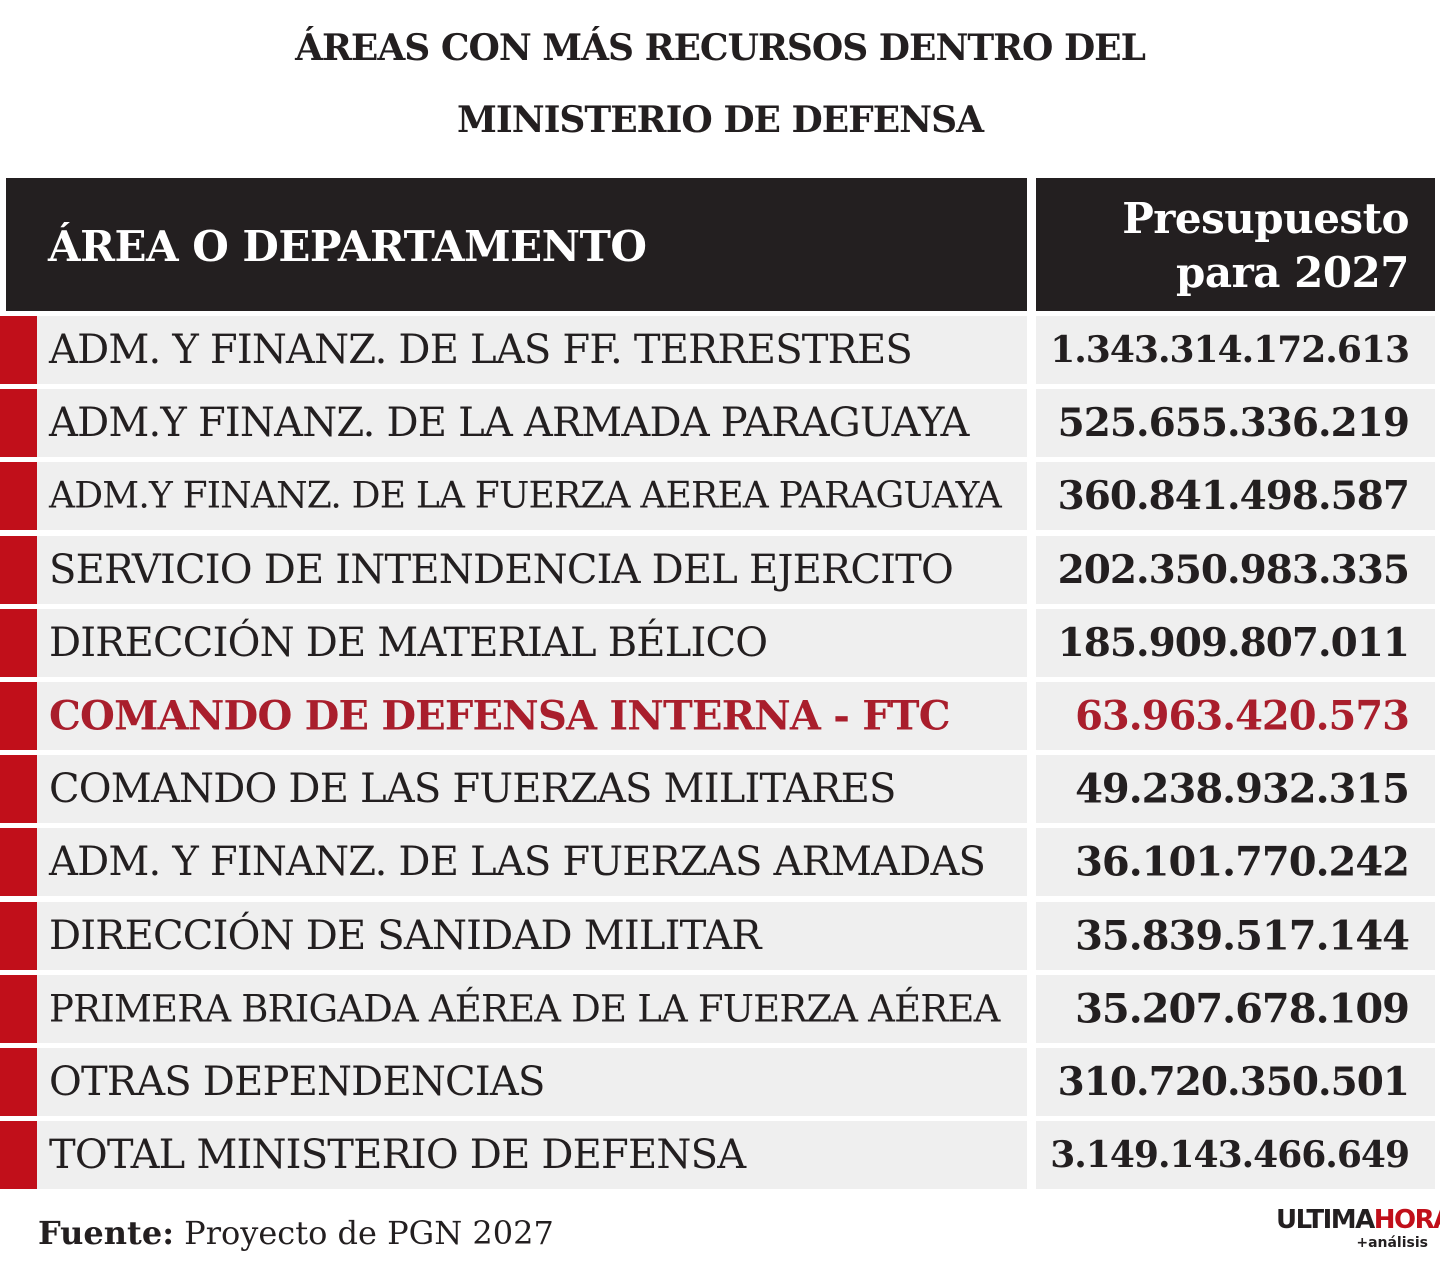 The width and height of the screenshot is (1440, 1267). I want to click on area-name: COMANDO DE LAS FUERZAS MILITARES, so click(472, 789).